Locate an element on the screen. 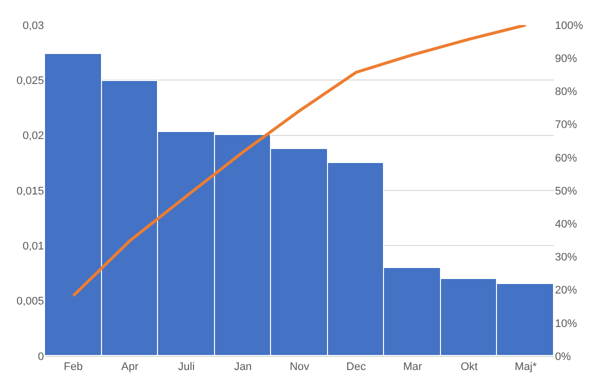 This screenshot has height=386, width=599. x-tick-label: Dec is located at coordinates (356, 367).